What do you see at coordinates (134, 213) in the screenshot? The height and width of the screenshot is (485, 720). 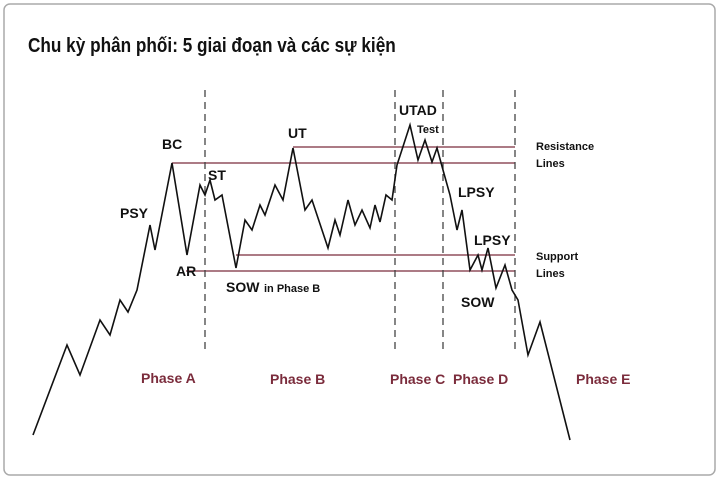 I see `event-label: PSY` at bounding box center [134, 213].